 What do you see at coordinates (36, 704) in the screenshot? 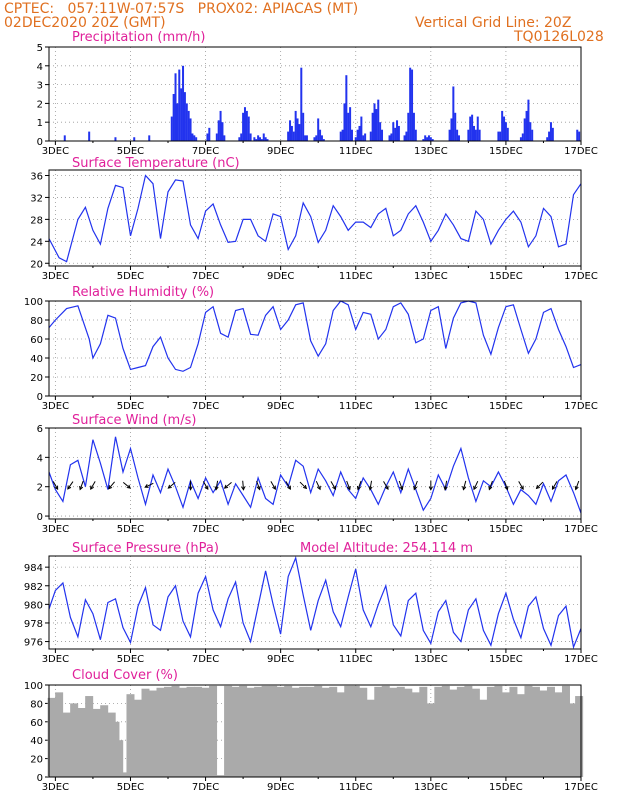
I see `cloud-ytick-label: 80` at bounding box center [36, 704].